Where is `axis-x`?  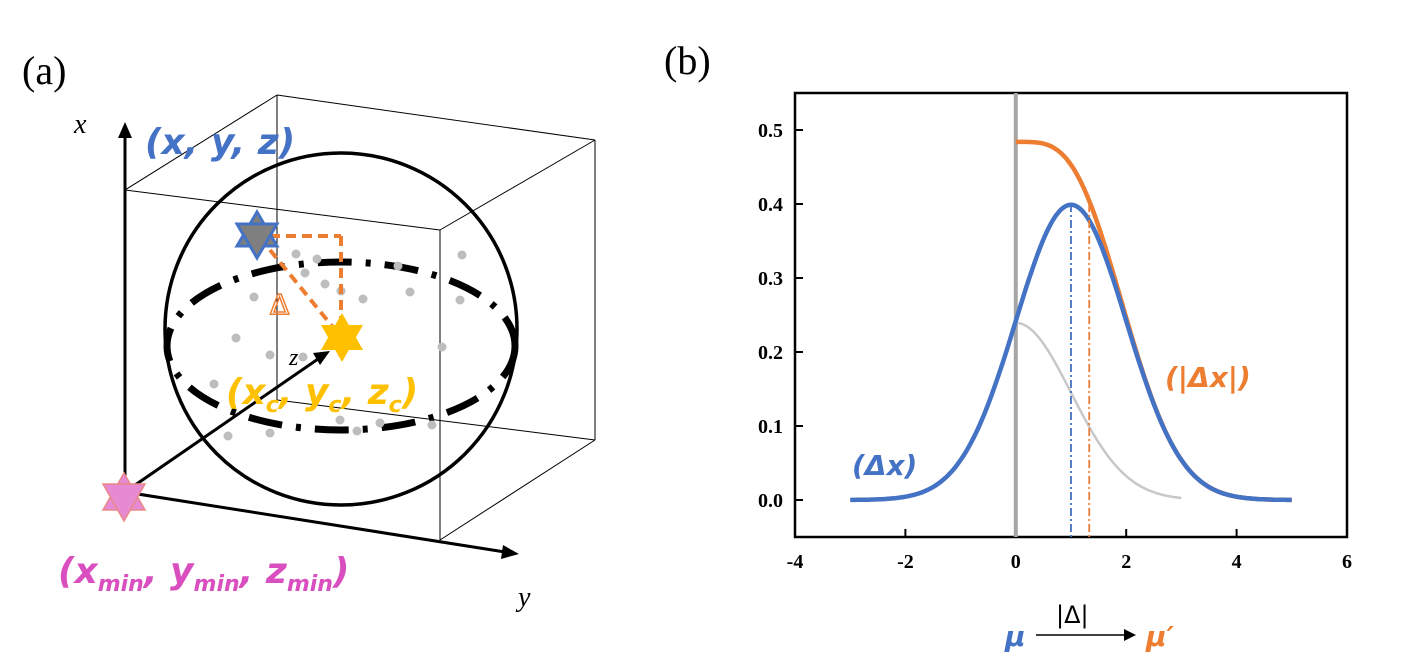
axis-x is located at coordinates (125, 306).